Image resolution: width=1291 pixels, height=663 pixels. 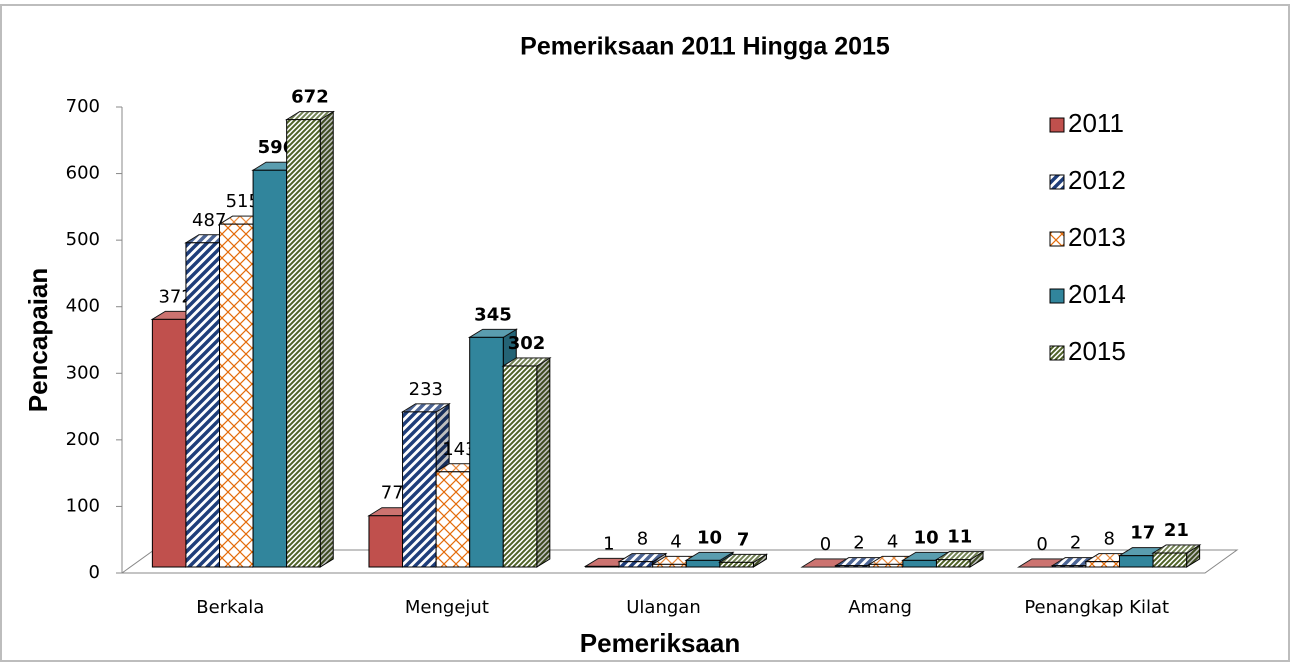 What do you see at coordinates (743, 539) in the screenshot?
I see `data-label: 7` at bounding box center [743, 539].